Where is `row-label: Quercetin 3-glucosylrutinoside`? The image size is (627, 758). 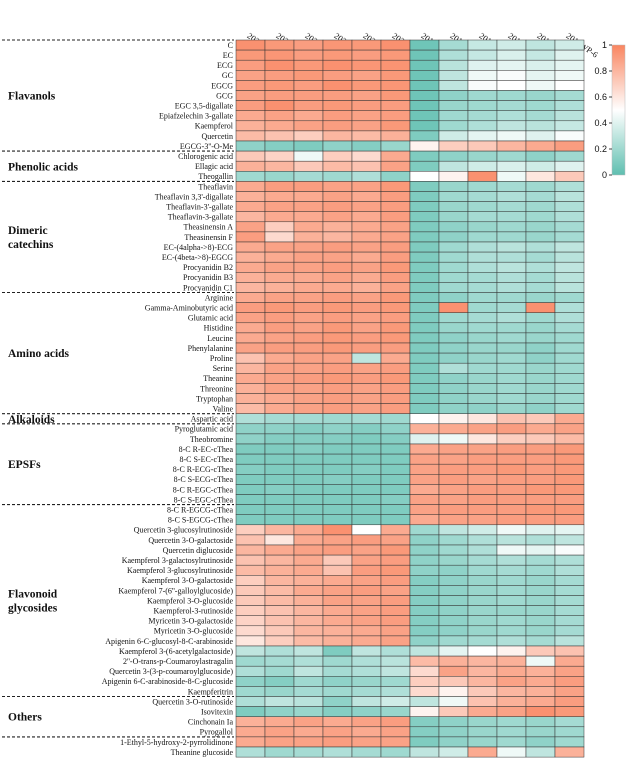
row-label: Quercetin 3-glucosylrutinoside is located at coordinates (184, 530).